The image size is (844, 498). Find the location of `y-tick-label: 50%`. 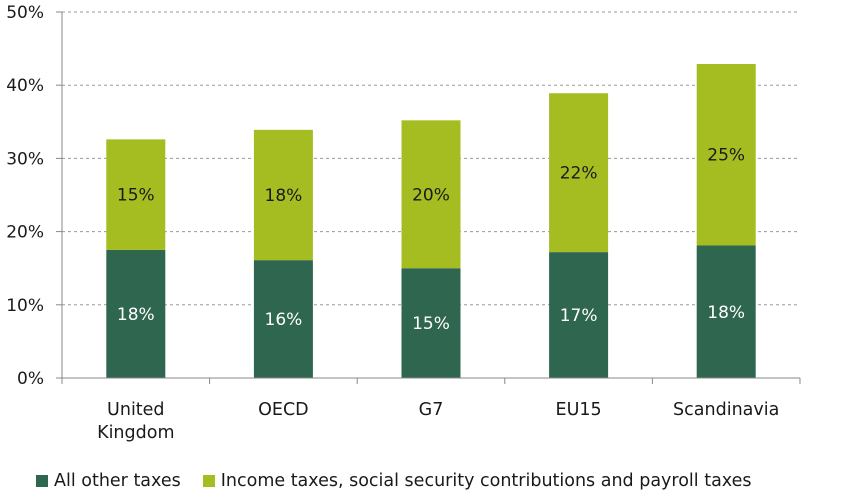

y-tick-label: 50% is located at coordinates (25, 13).